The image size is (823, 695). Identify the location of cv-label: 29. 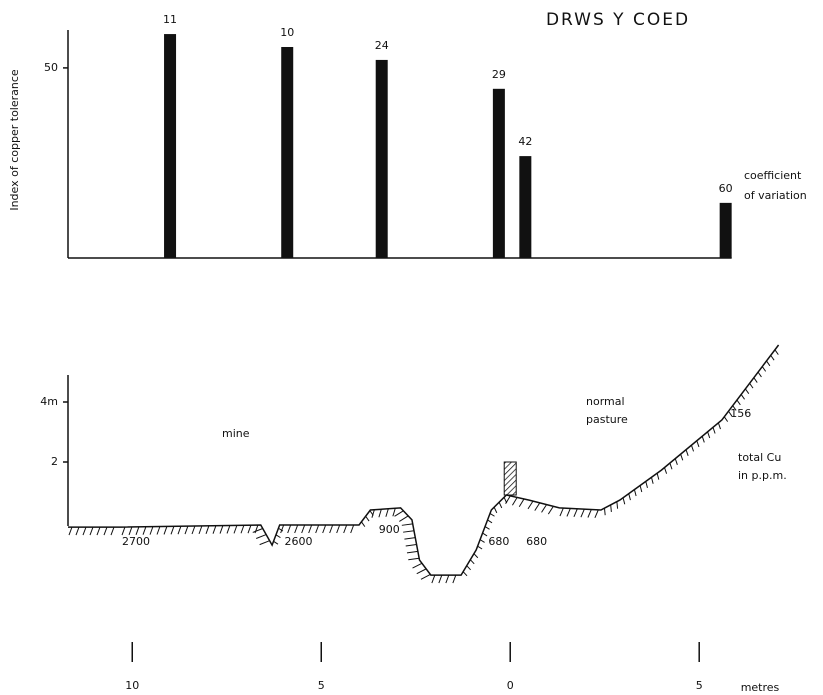
(499, 74).